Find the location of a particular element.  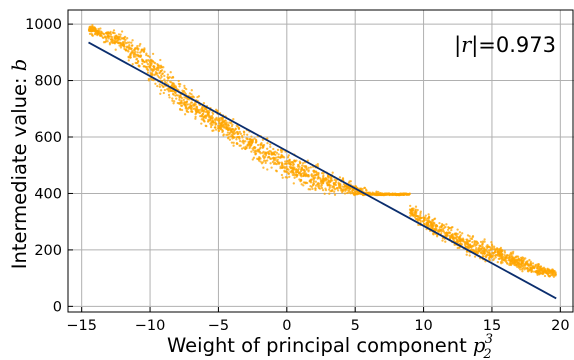

x-tick-label: 15 is located at coordinates (492, 326).